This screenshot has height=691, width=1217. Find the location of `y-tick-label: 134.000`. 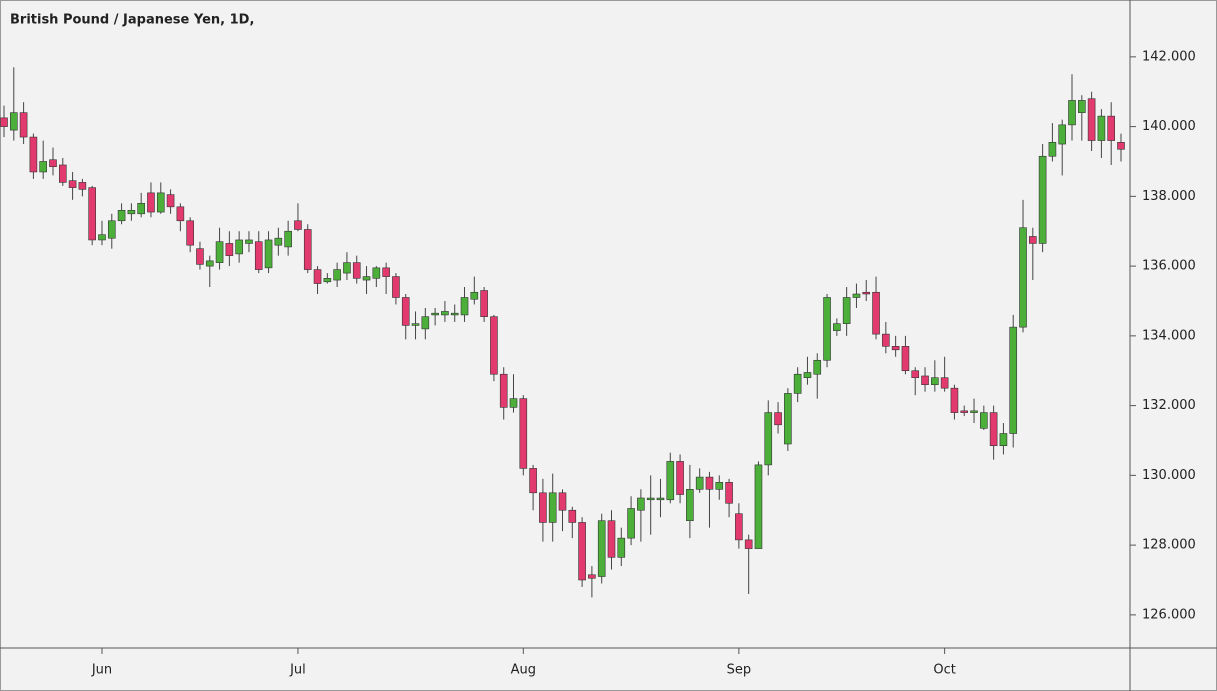

y-tick-label: 134.000 is located at coordinates (1169, 335).